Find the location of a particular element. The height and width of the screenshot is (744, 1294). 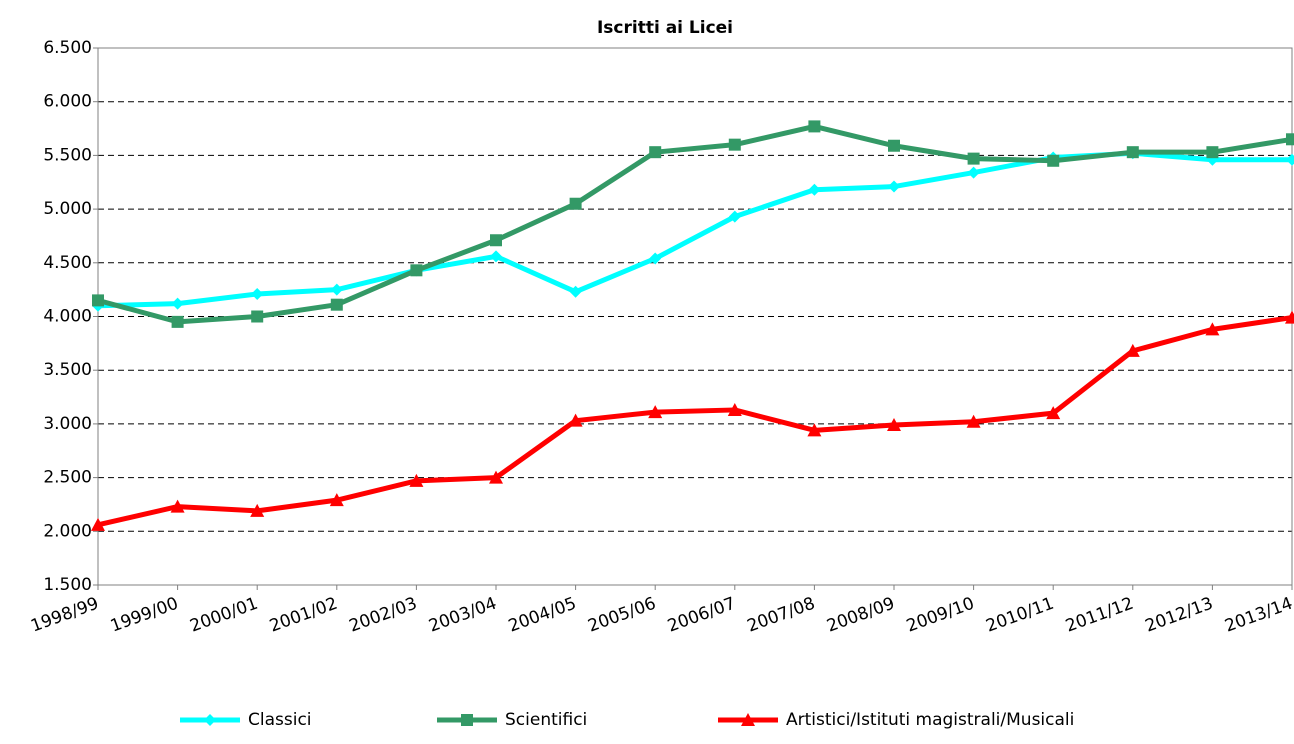

y-tick-label: 2.000 is located at coordinates (67, 531).